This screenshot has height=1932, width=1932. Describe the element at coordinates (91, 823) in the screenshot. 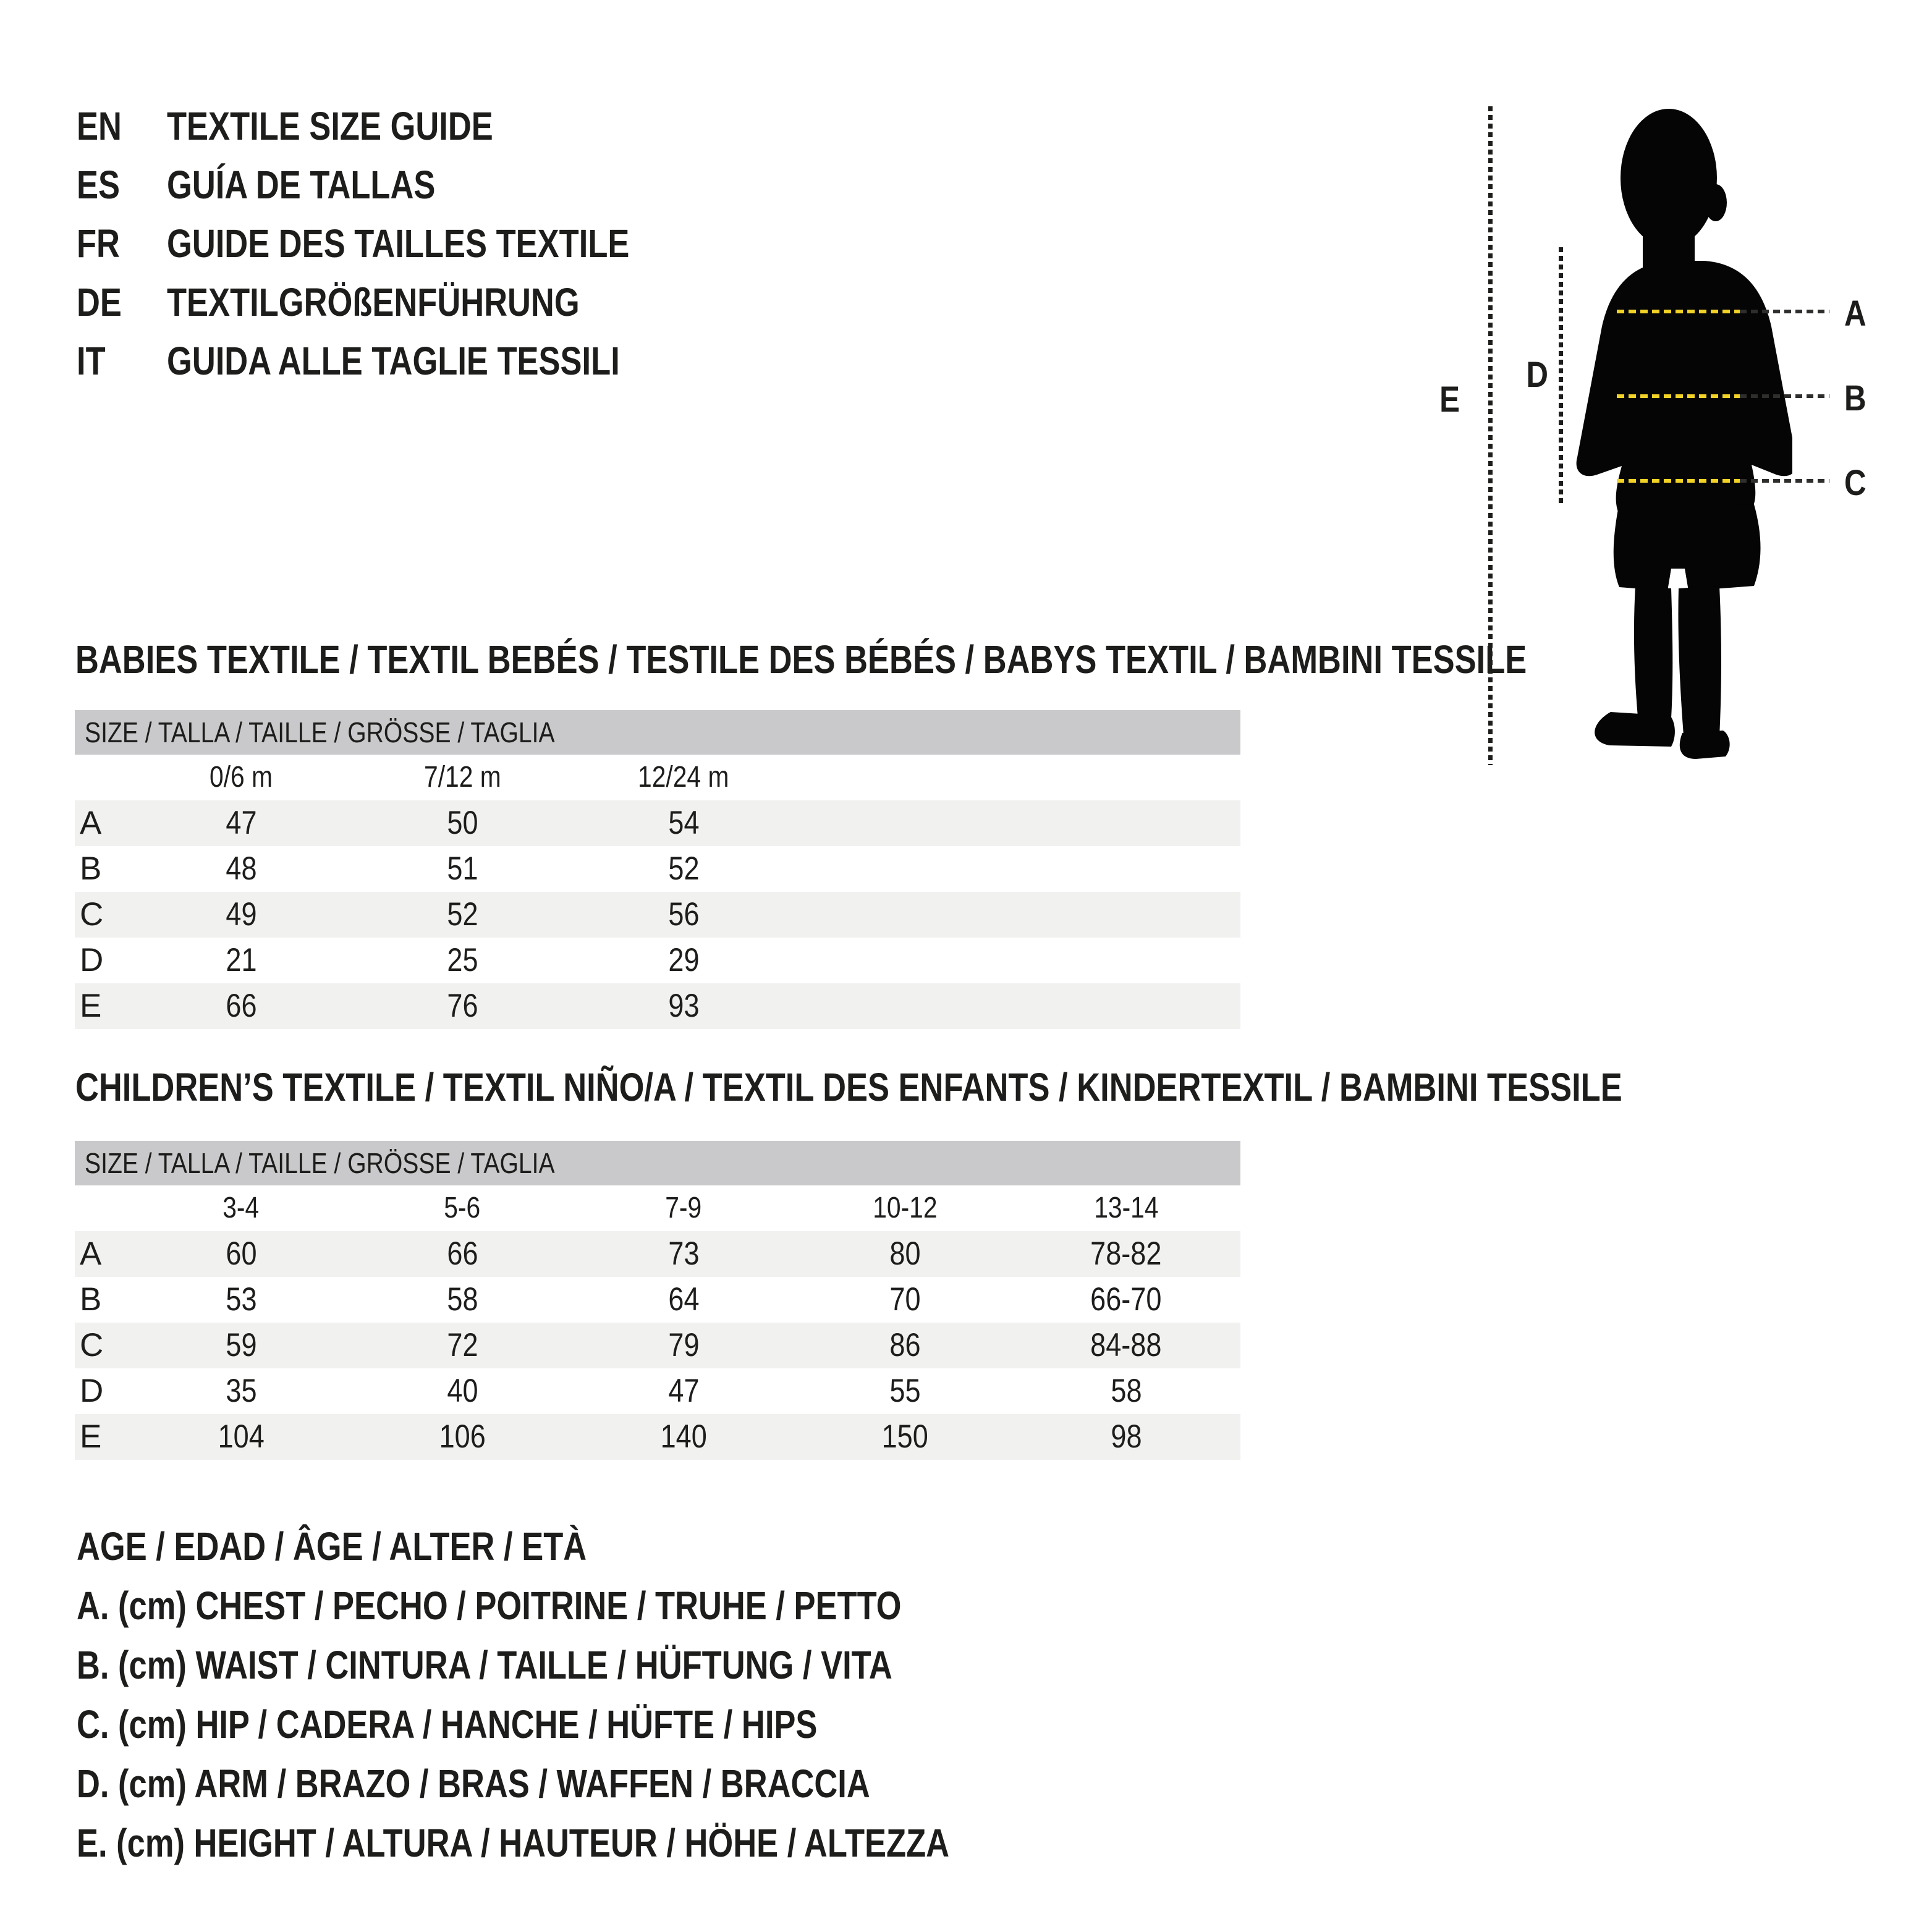

I see `row-label: A` at that location.